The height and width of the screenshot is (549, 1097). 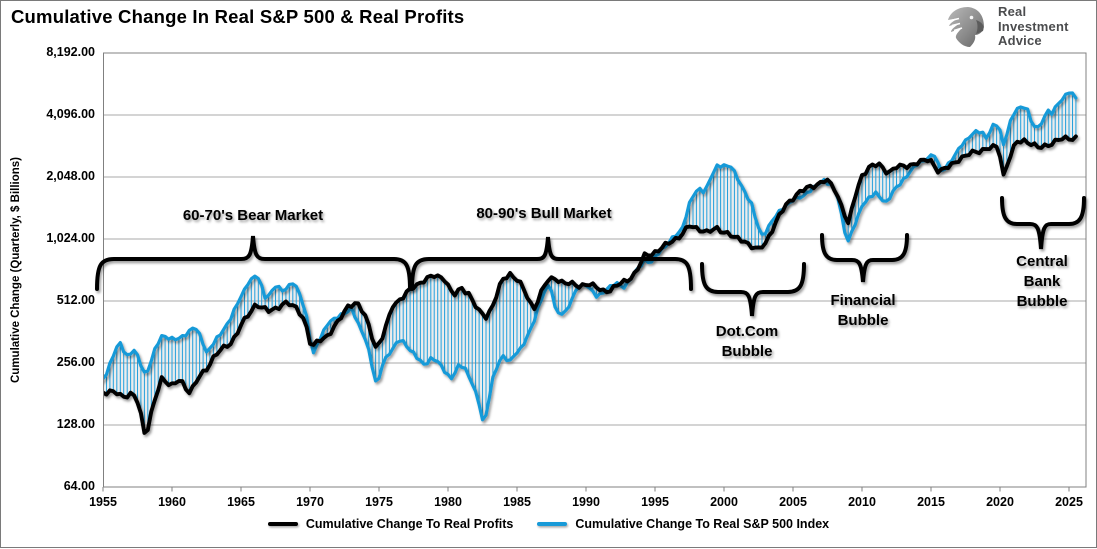 What do you see at coordinates (70, 114) in the screenshot?
I see `y-tick-label: 4,096.00` at bounding box center [70, 114].